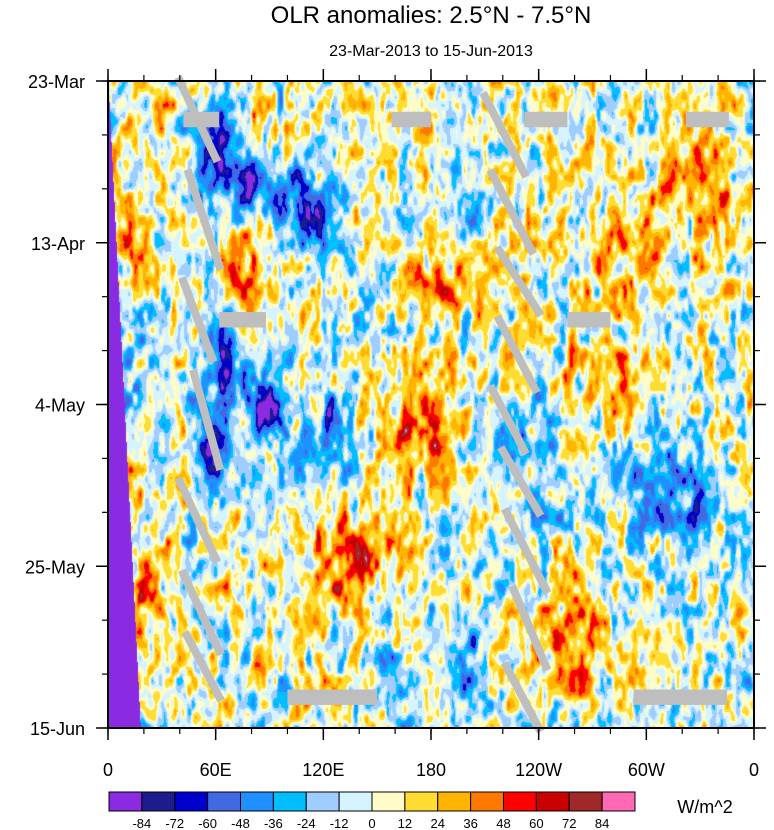 The width and height of the screenshot is (774, 830). What do you see at coordinates (371, 823) in the screenshot?
I see `colorbar-label: 0` at bounding box center [371, 823].